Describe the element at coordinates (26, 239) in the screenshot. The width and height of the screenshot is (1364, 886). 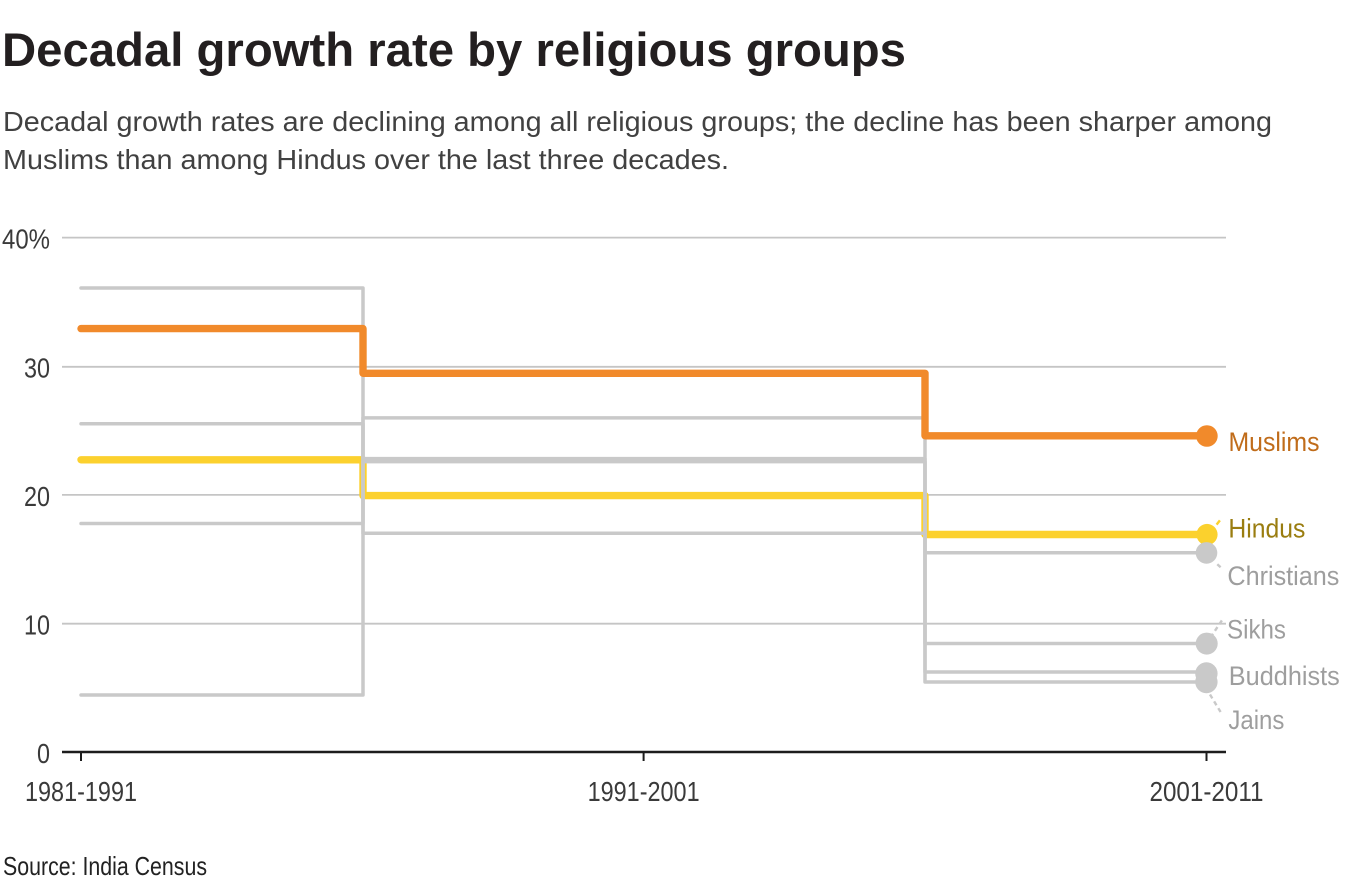
I see `svg-text: 40%` at that location.